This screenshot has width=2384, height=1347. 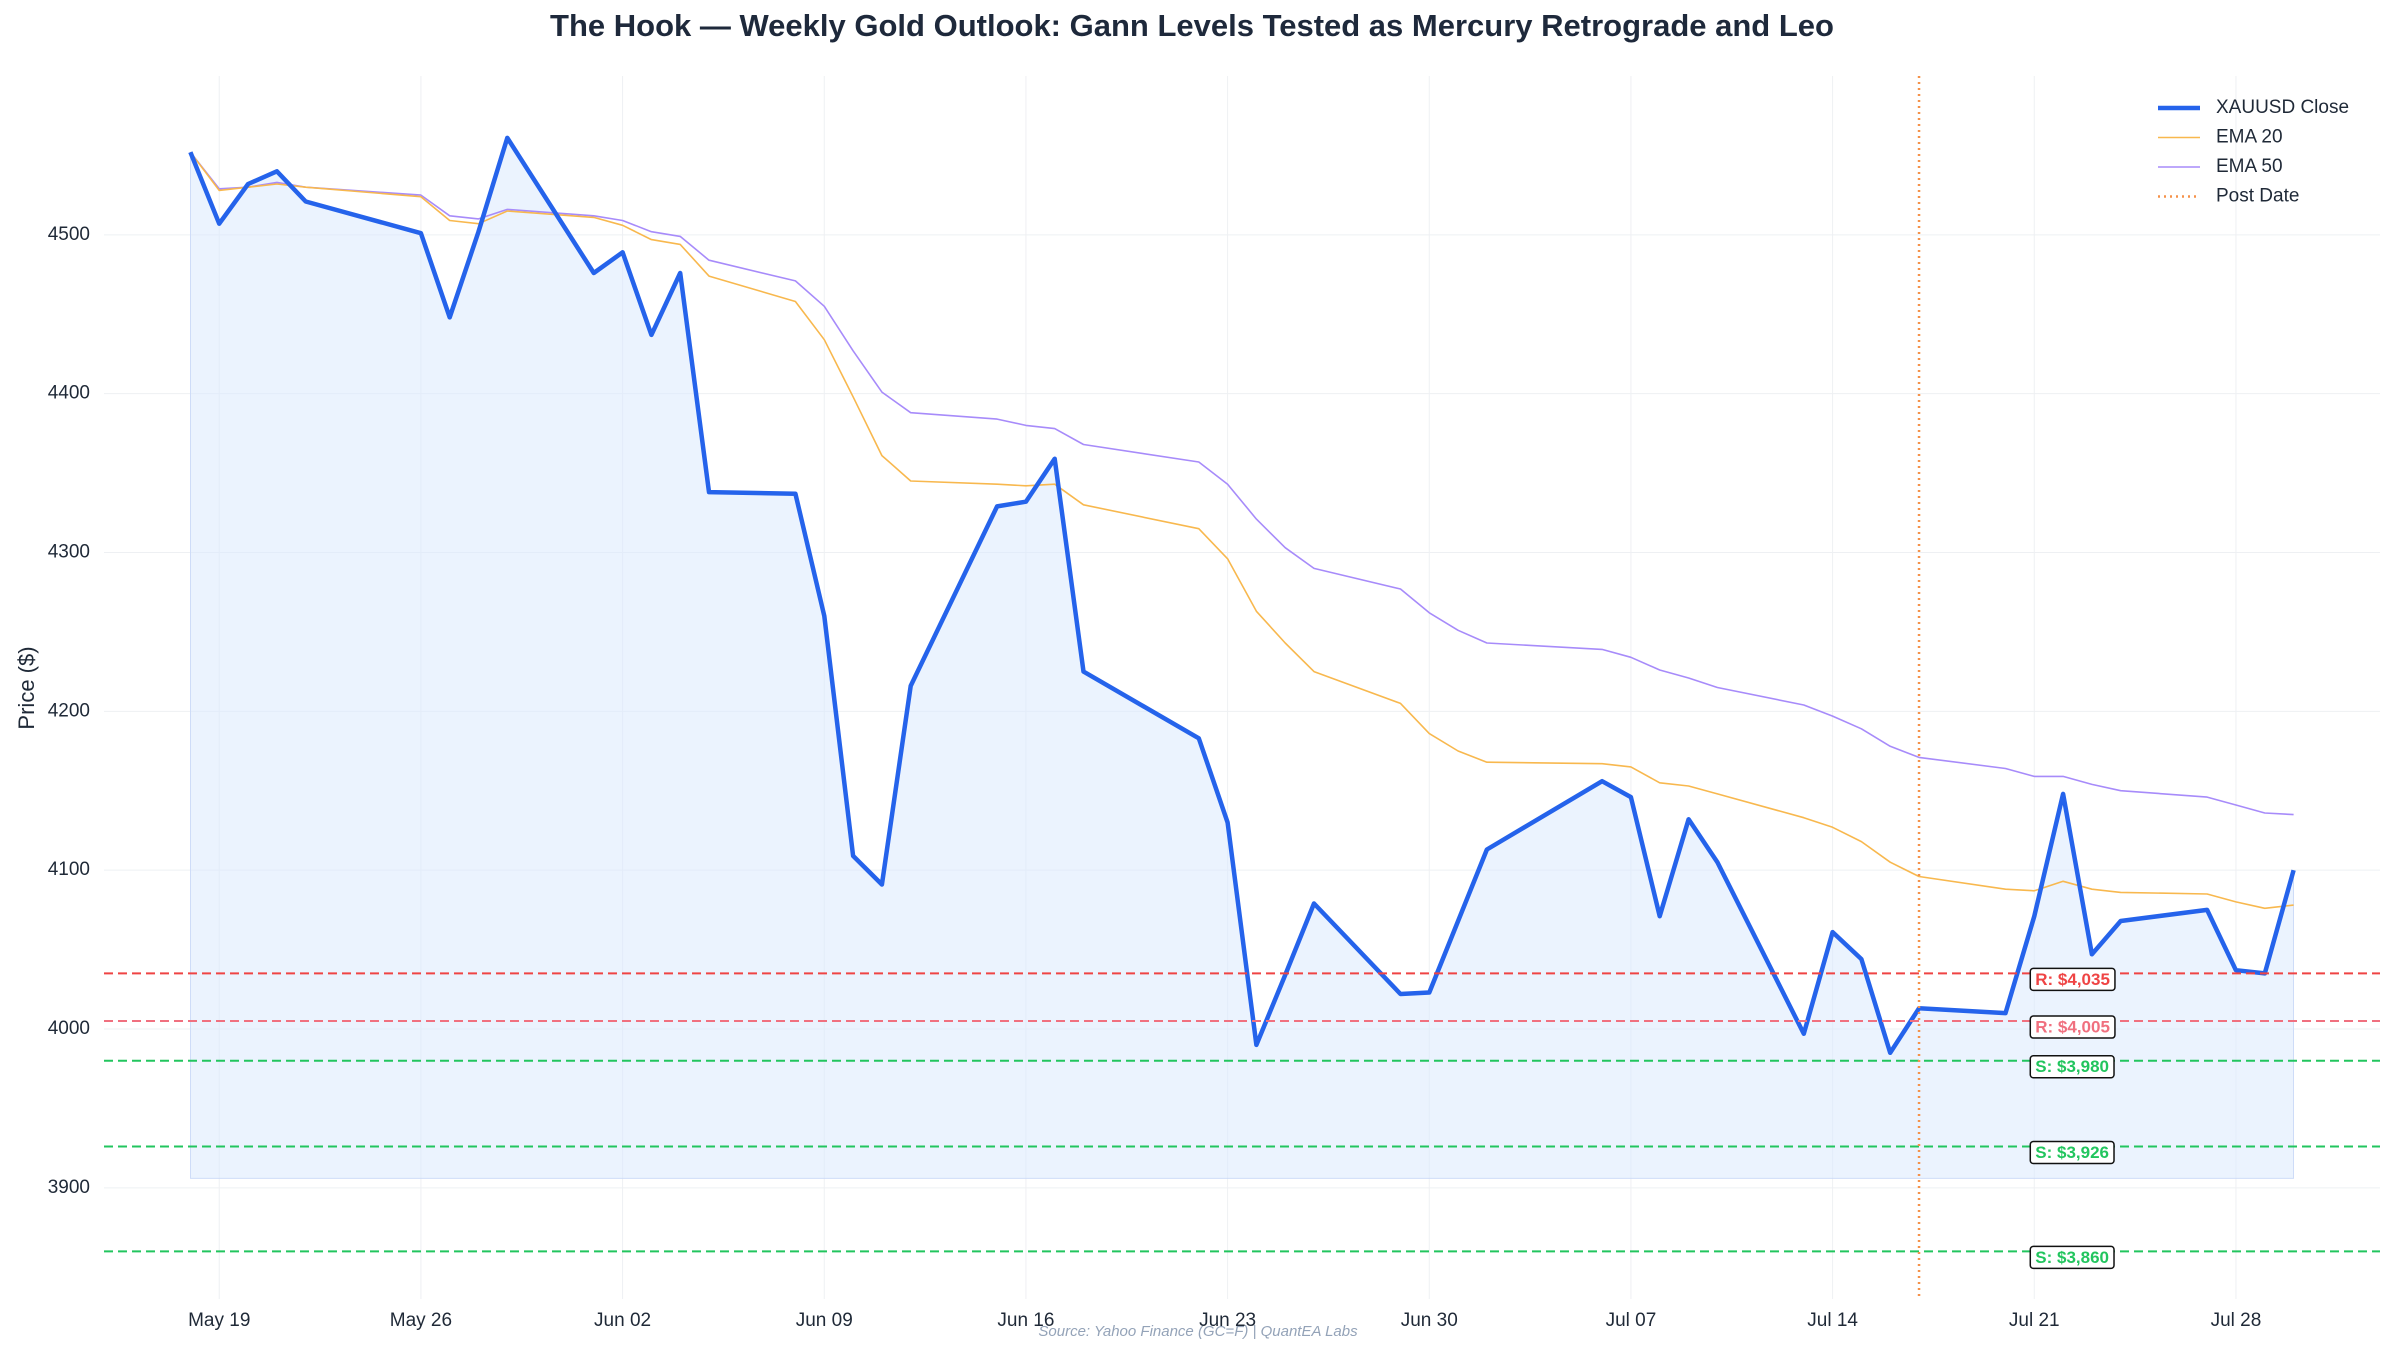 What do you see at coordinates (69, 393) in the screenshot?
I see `y-tick-label: 4400` at bounding box center [69, 393].